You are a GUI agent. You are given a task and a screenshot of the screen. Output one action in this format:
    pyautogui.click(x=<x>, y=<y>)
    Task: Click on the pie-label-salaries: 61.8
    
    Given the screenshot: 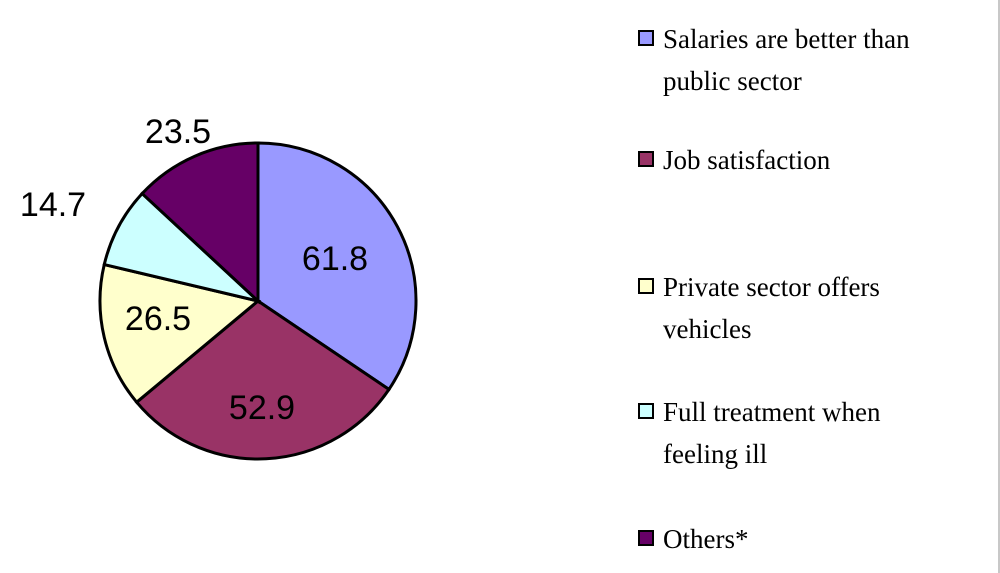 What is the action you would take?
    pyautogui.click(x=335, y=259)
    